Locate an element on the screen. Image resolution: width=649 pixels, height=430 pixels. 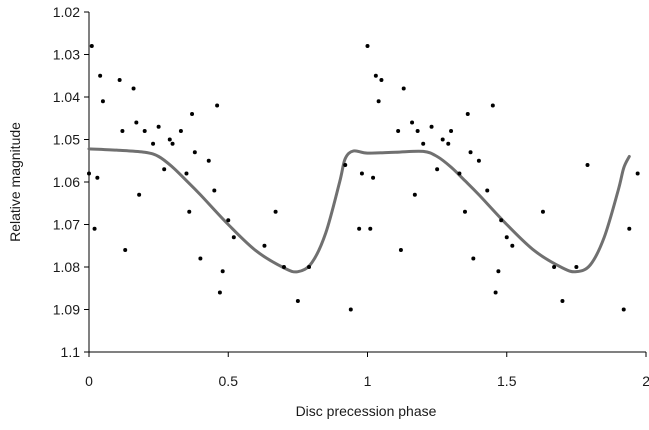
x-tick-label: 2 is located at coordinates (645, 381).